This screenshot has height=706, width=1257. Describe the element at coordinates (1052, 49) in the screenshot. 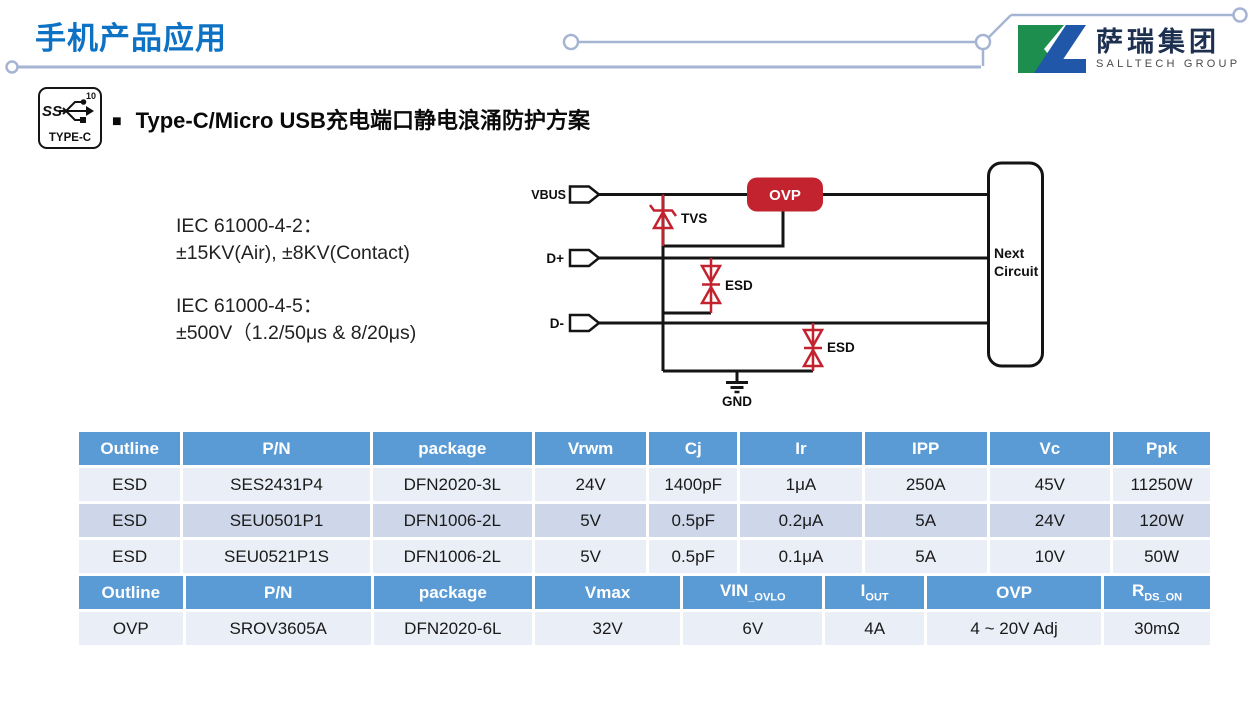

I see `salltech-logo-icon` at that location.